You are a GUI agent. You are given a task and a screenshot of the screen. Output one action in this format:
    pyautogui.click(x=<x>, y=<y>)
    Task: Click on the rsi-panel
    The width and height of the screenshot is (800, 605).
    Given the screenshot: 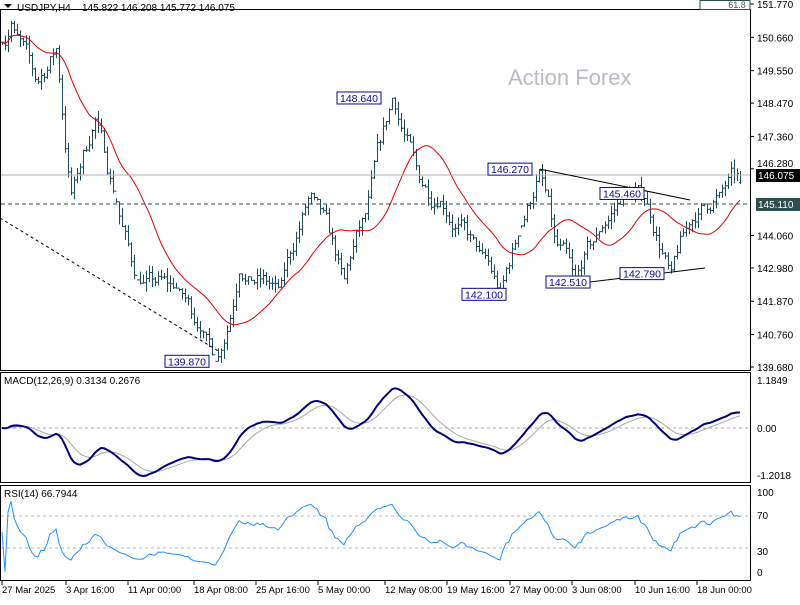 What is the action you would take?
    pyautogui.click(x=375, y=533)
    